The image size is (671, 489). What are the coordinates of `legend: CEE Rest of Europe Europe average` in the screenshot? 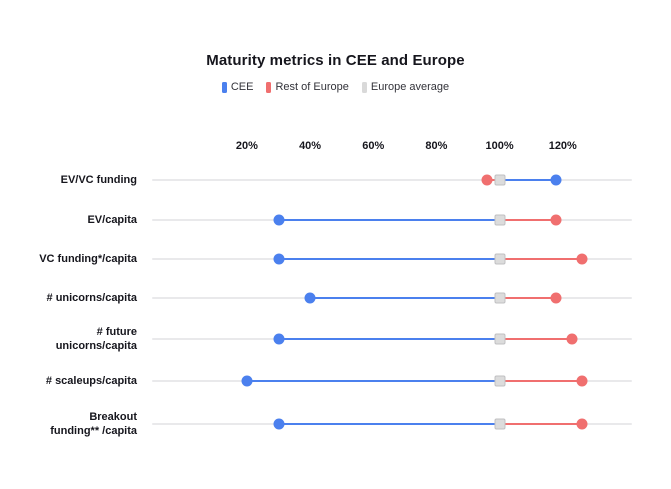 It's located at (335, 87).